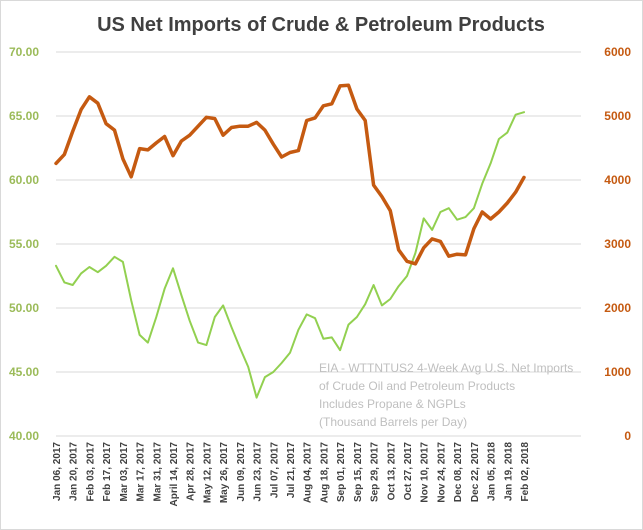 This screenshot has width=643, height=530. Describe the element at coordinates (441, 472) in the screenshot. I see `x-axis-tick-label: Nov 24, 2017` at that location.